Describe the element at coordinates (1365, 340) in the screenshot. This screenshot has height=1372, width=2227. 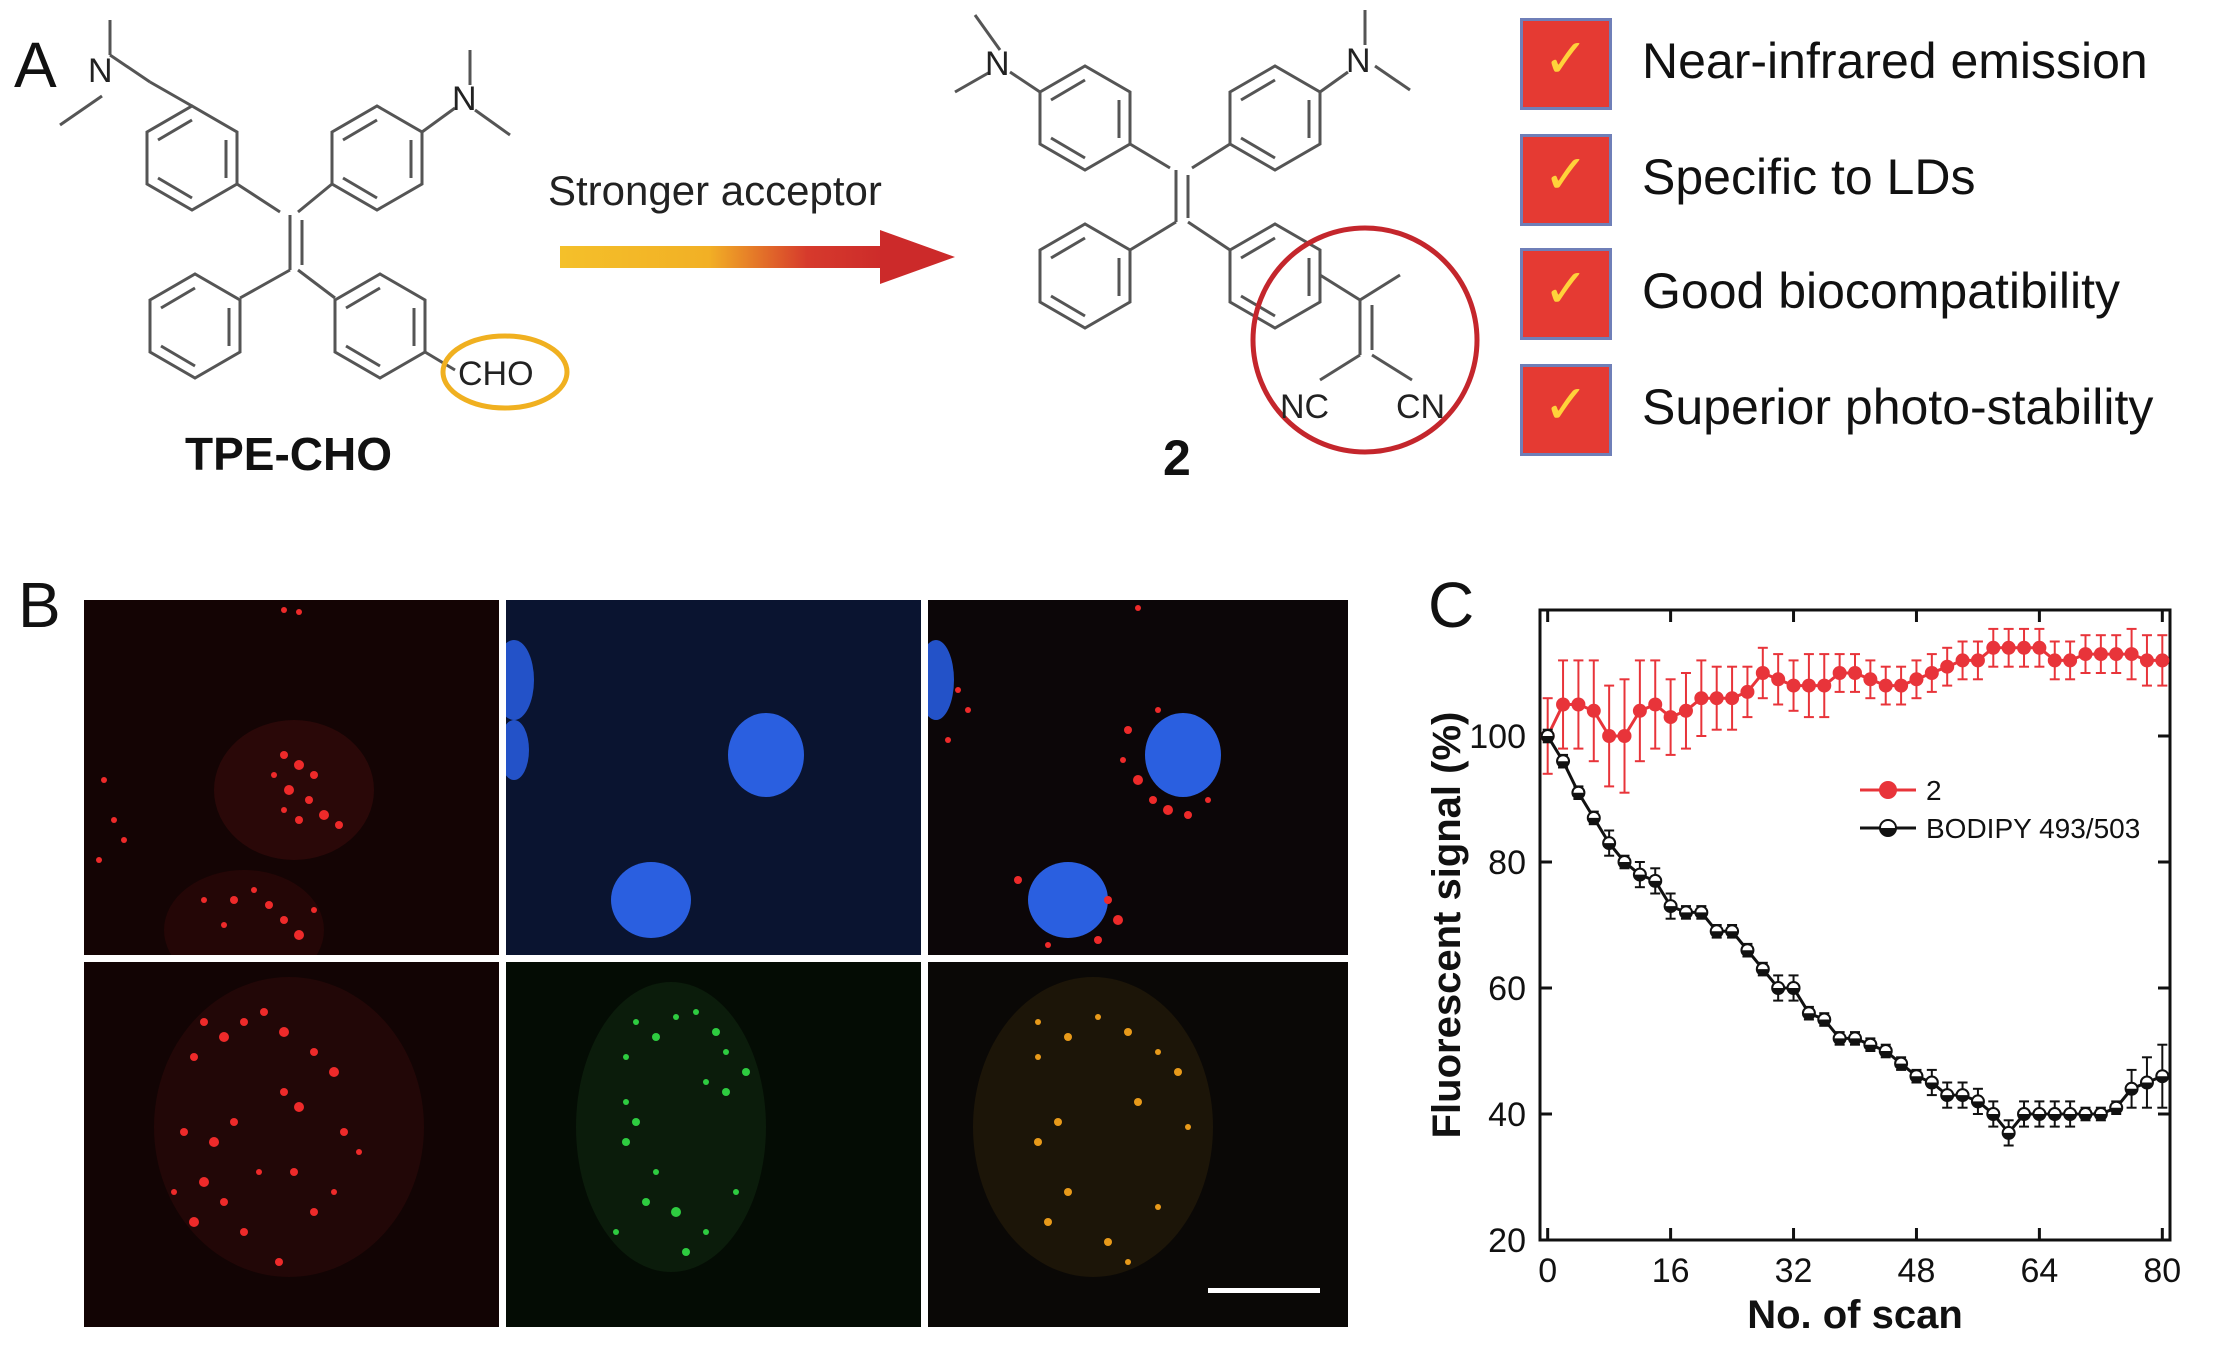
I see `dicyano-highlight-circle` at that location.